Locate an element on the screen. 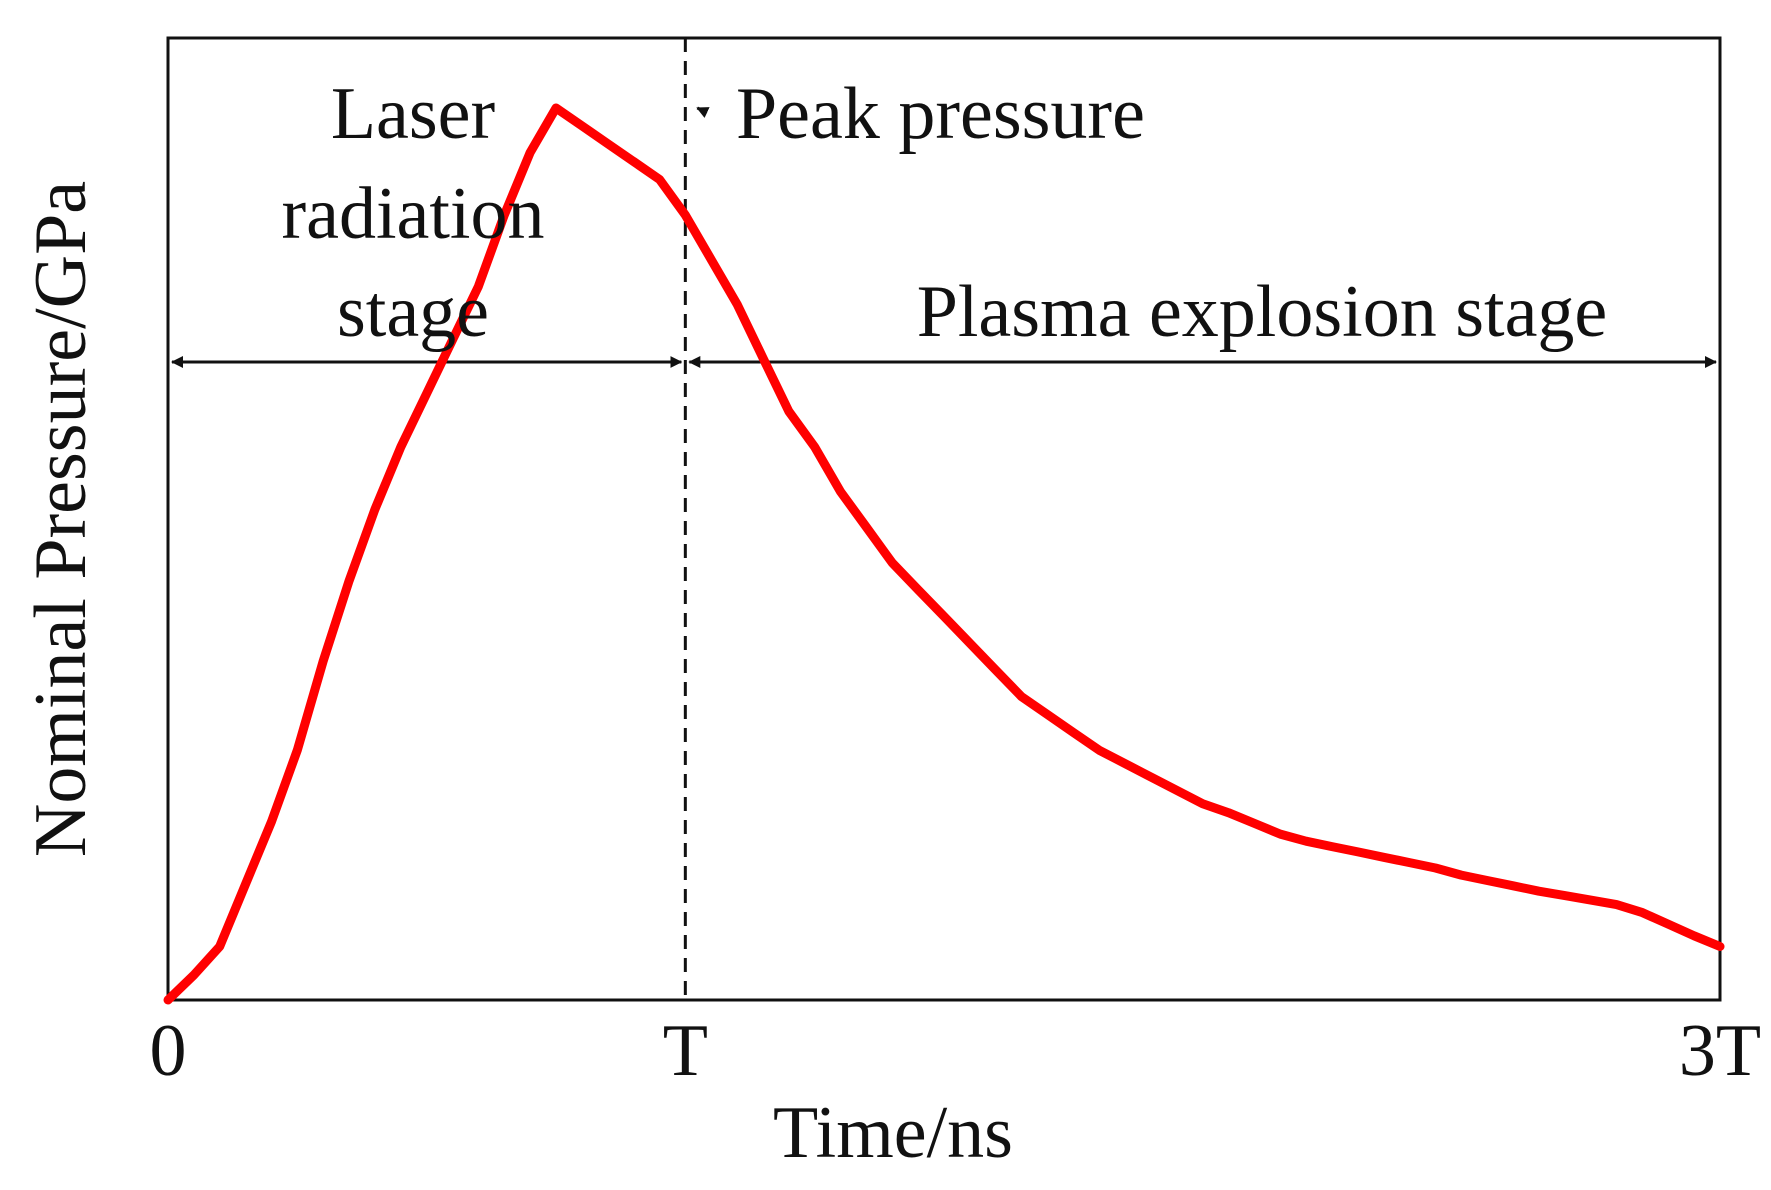  y-axis-title: Nominal Pressure/GPa is located at coordinates (61, 519).